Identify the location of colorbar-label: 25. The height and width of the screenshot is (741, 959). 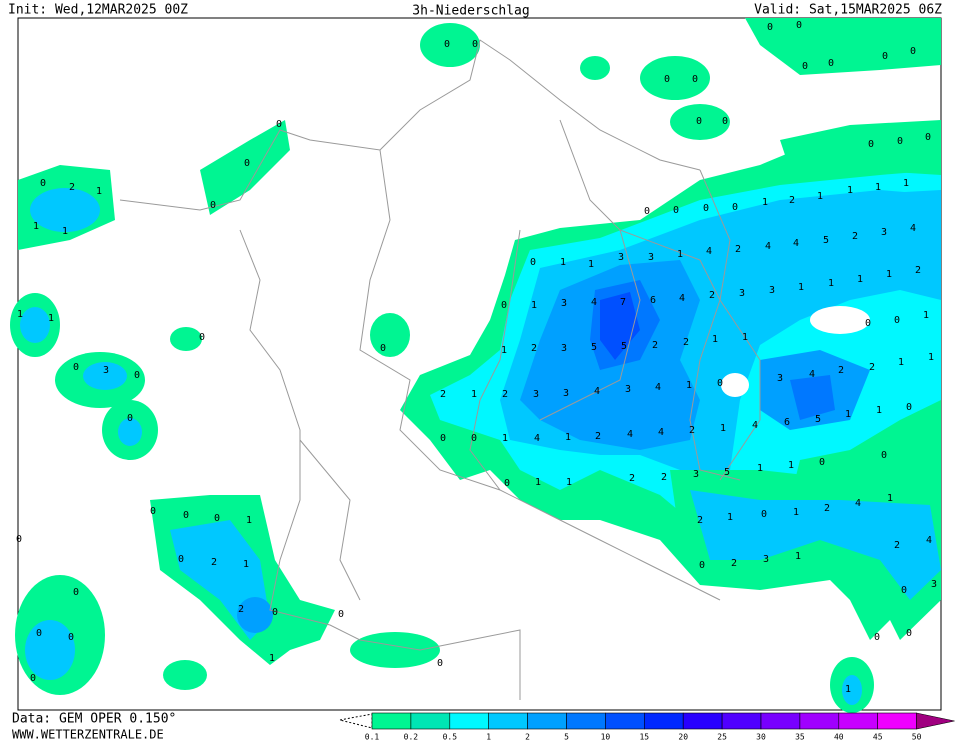
(722, 737).